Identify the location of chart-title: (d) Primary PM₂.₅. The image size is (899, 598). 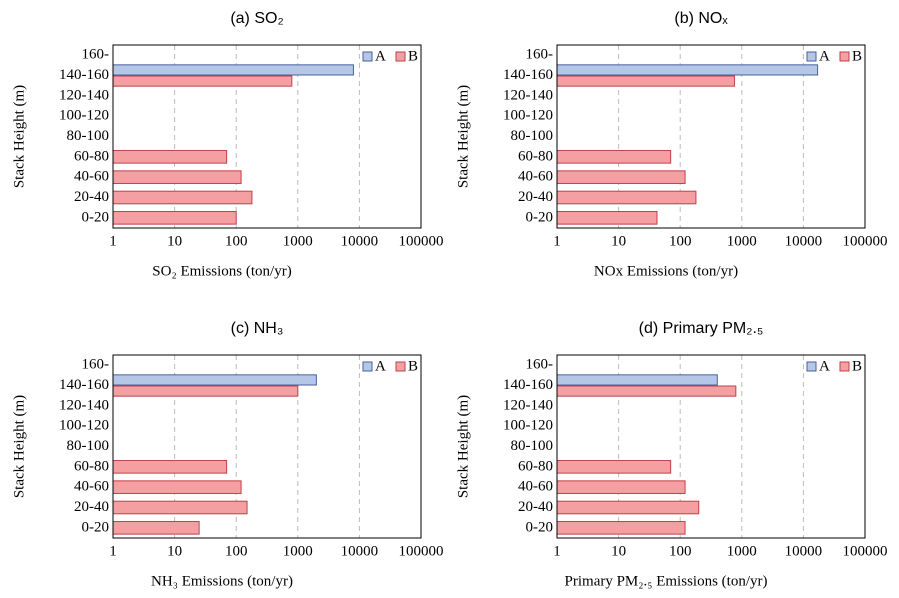
(701, 328).